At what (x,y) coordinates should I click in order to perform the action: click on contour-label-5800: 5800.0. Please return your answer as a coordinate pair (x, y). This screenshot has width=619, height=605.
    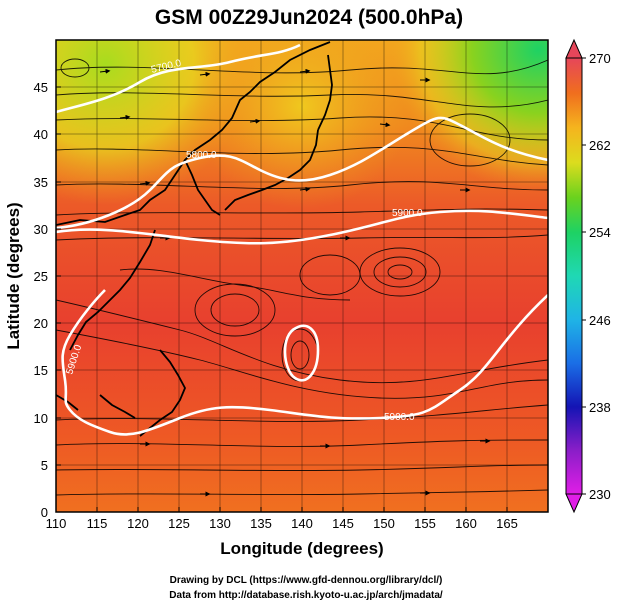
    Looking at the image, I should click on (201, 155).